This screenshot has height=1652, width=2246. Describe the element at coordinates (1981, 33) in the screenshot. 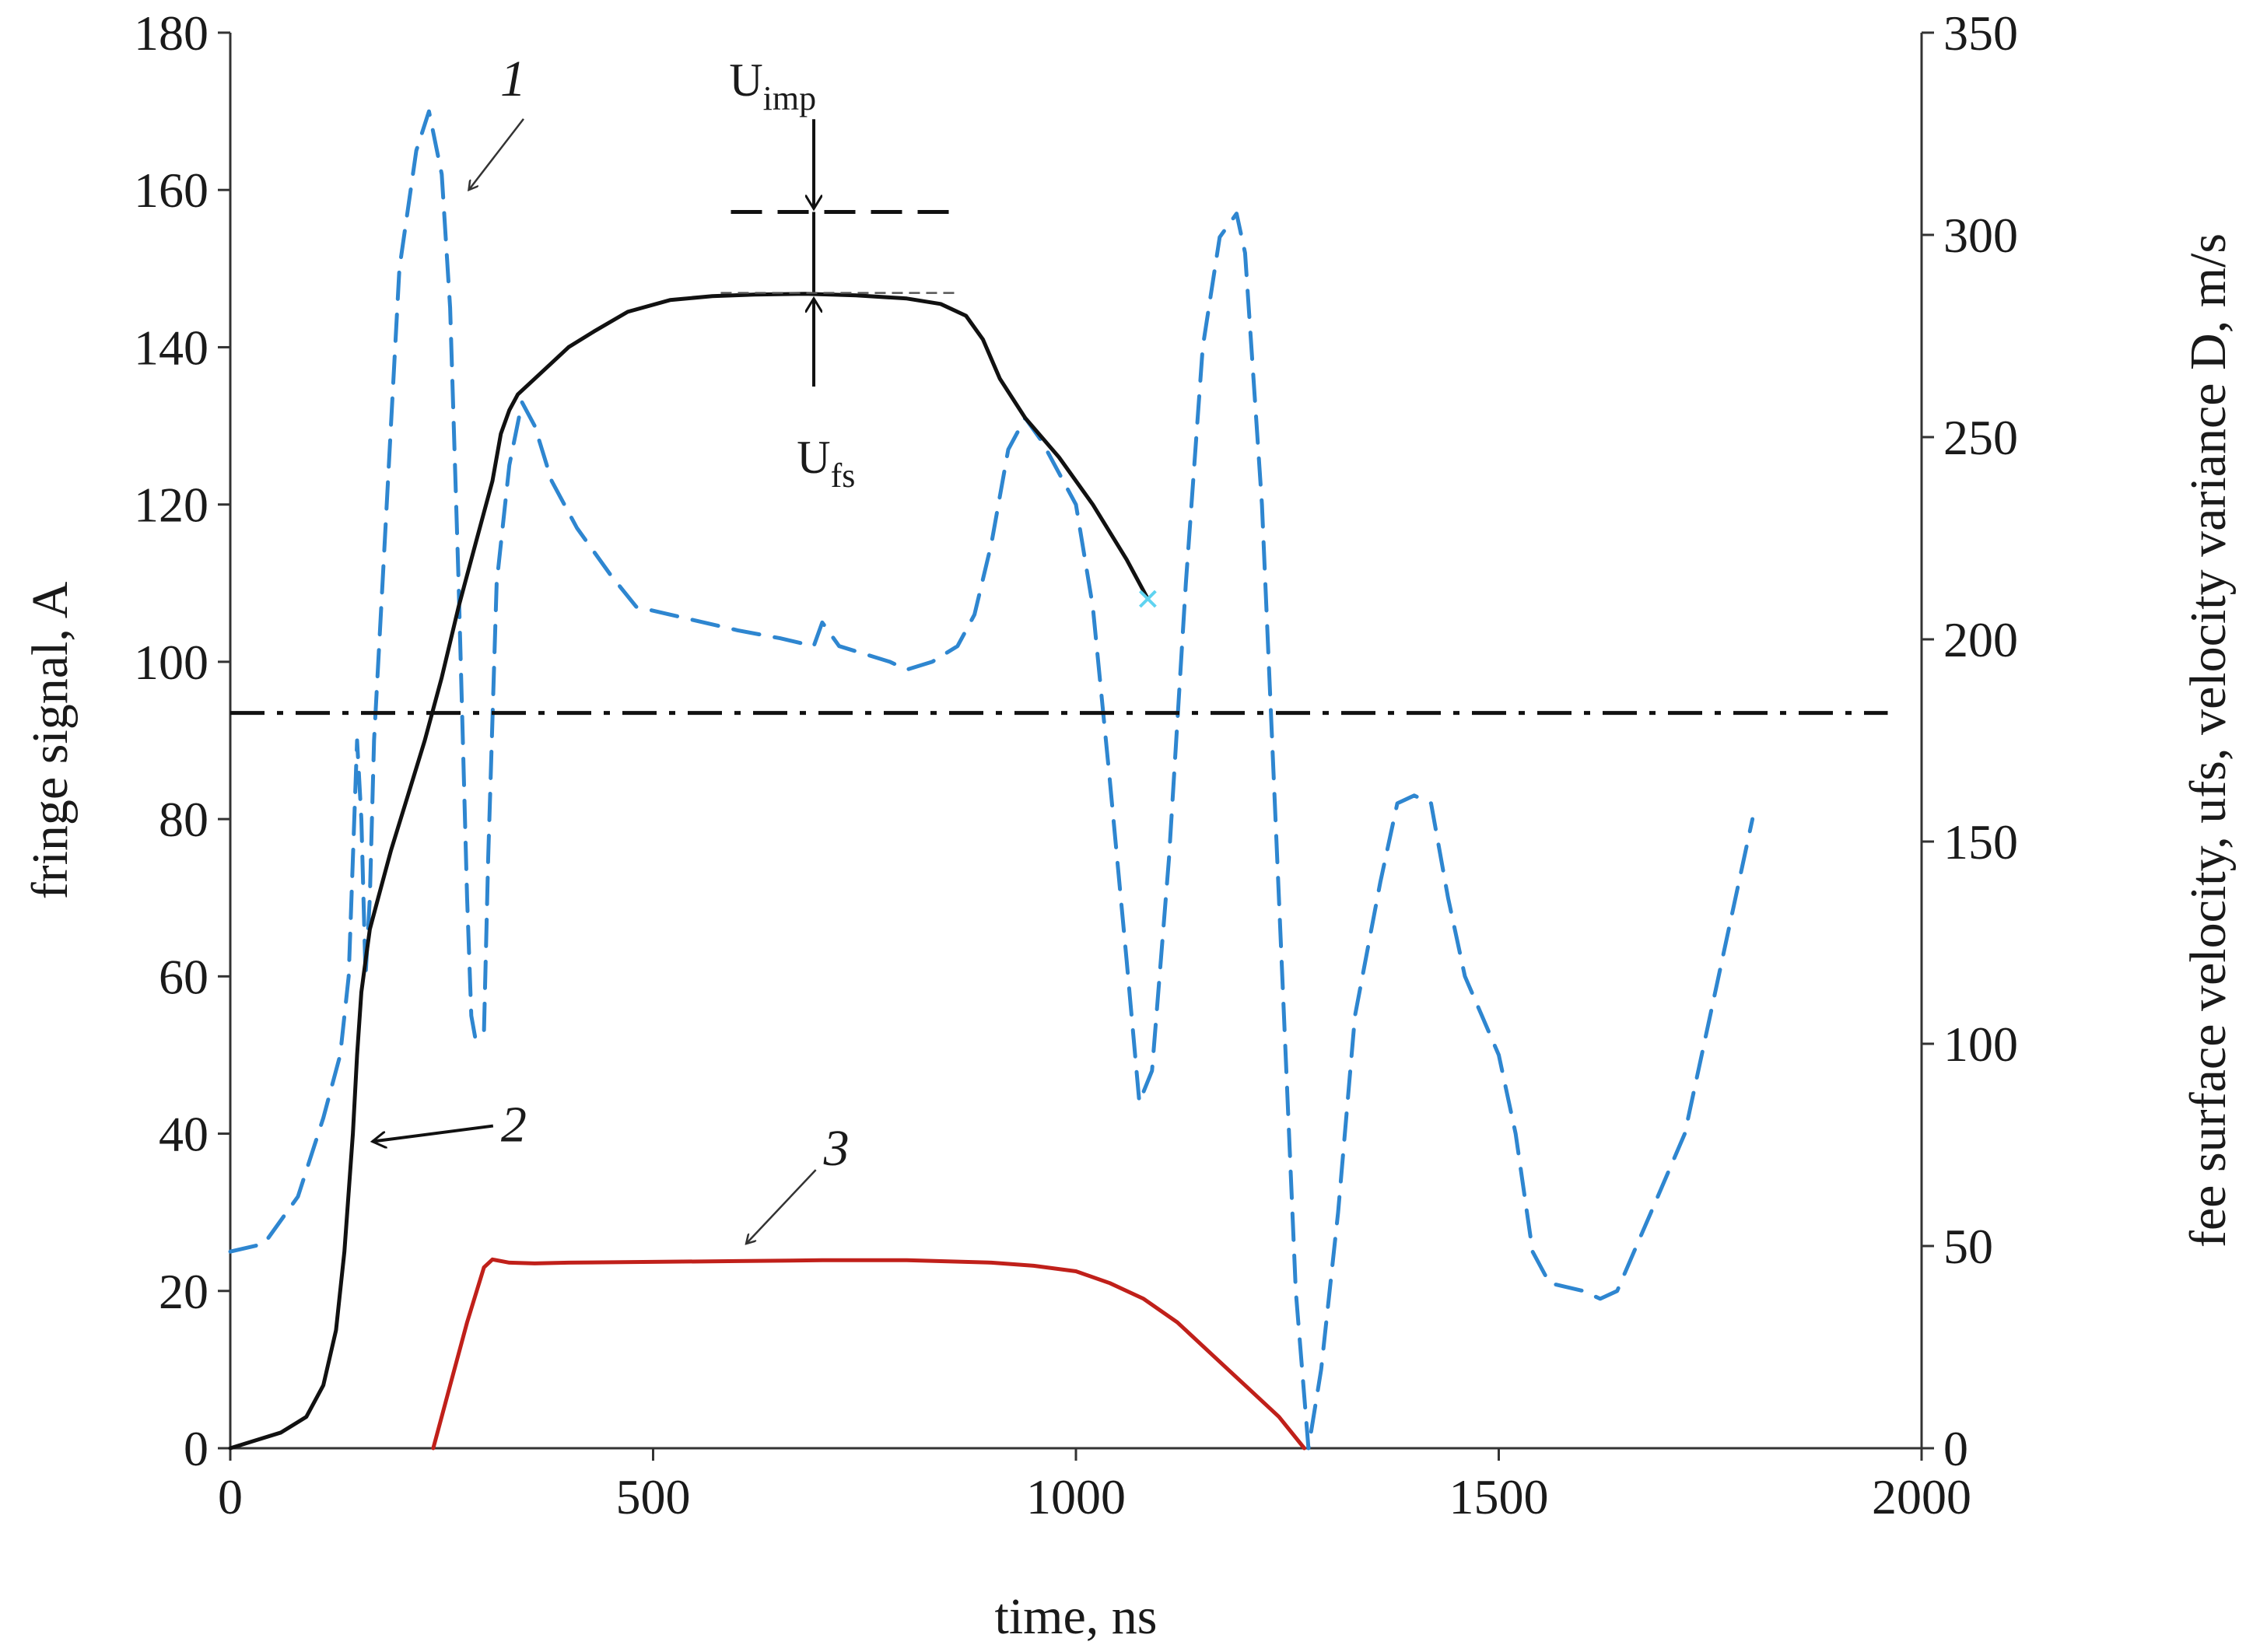

I see `right-y-tick-label: 350` at that location.